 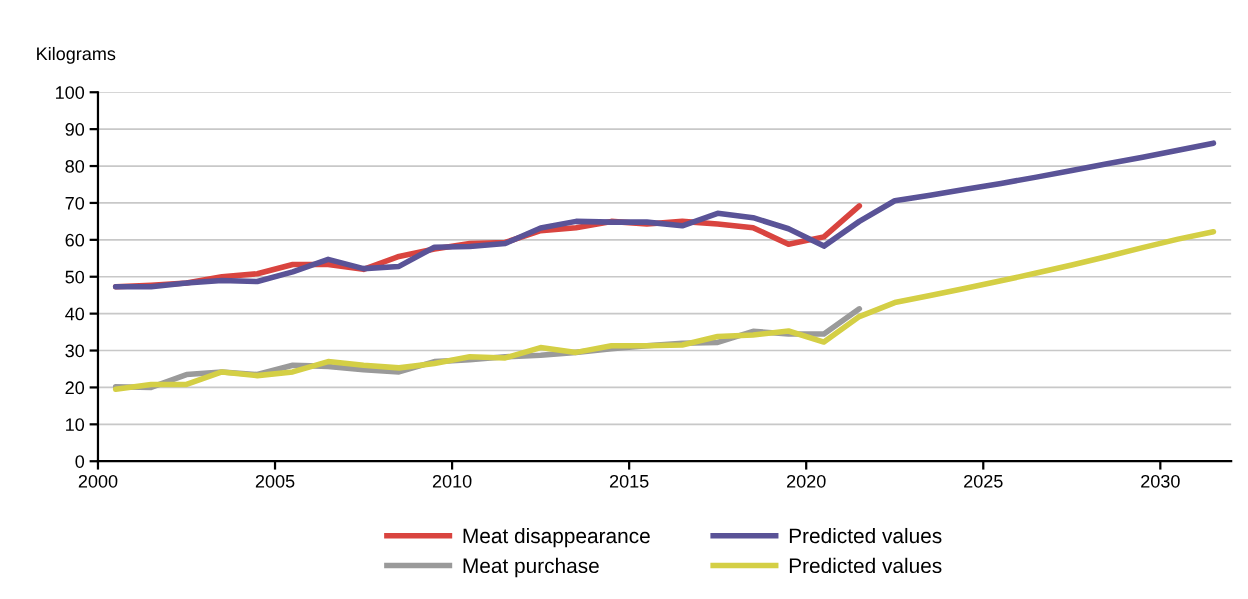 I want to click on y-tick-label: 100, so click(x=70, y=92).